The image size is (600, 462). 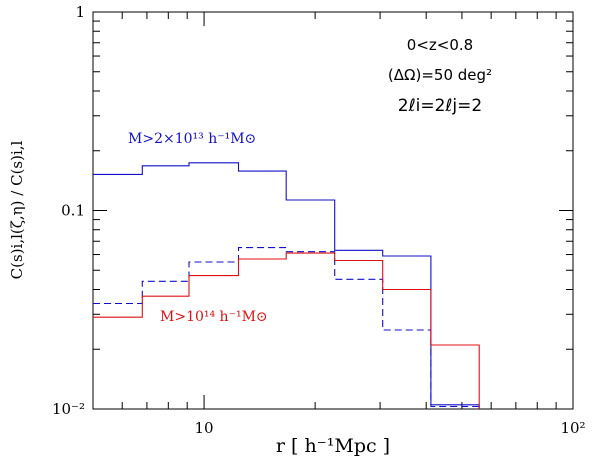 I want to click on x-axis-label: r [ h⁻¹Mpc ], so click(x=333, y=446).